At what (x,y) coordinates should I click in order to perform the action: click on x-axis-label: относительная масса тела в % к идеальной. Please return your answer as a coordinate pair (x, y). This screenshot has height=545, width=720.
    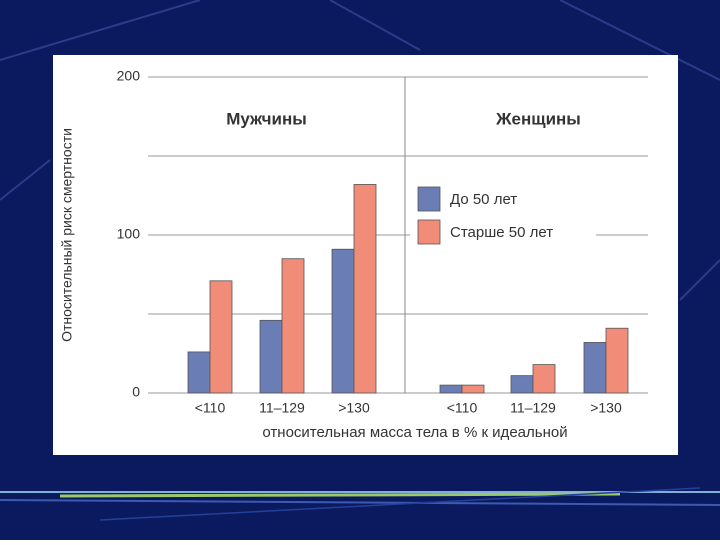
    Looking at the image, I should click on (414, 432).